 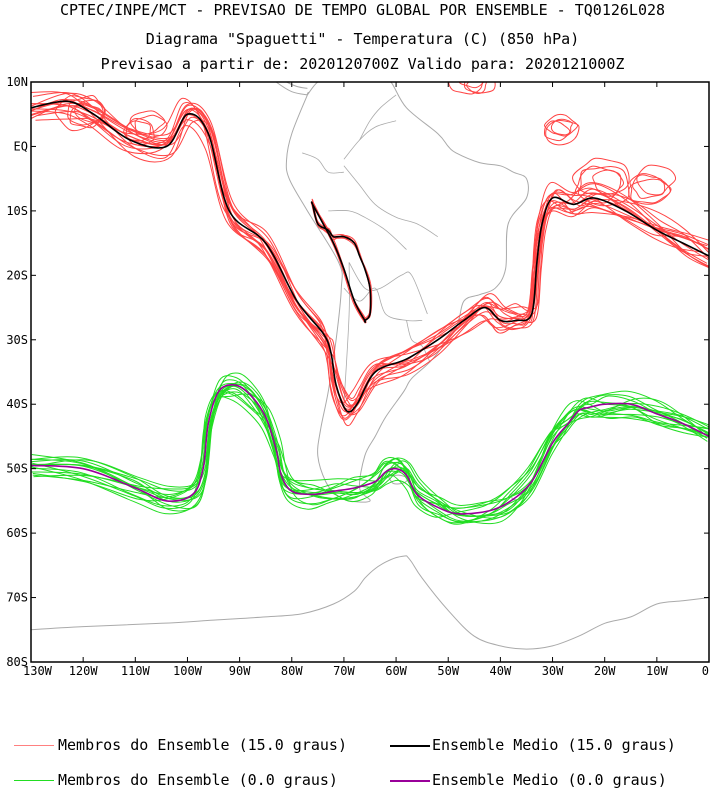 What do you see at coordinates (554, 745) in the screenshot?
I see `legend-label-mean-15: Ensemble Medio (15.0 graus)` at bounding box center [554, 745].